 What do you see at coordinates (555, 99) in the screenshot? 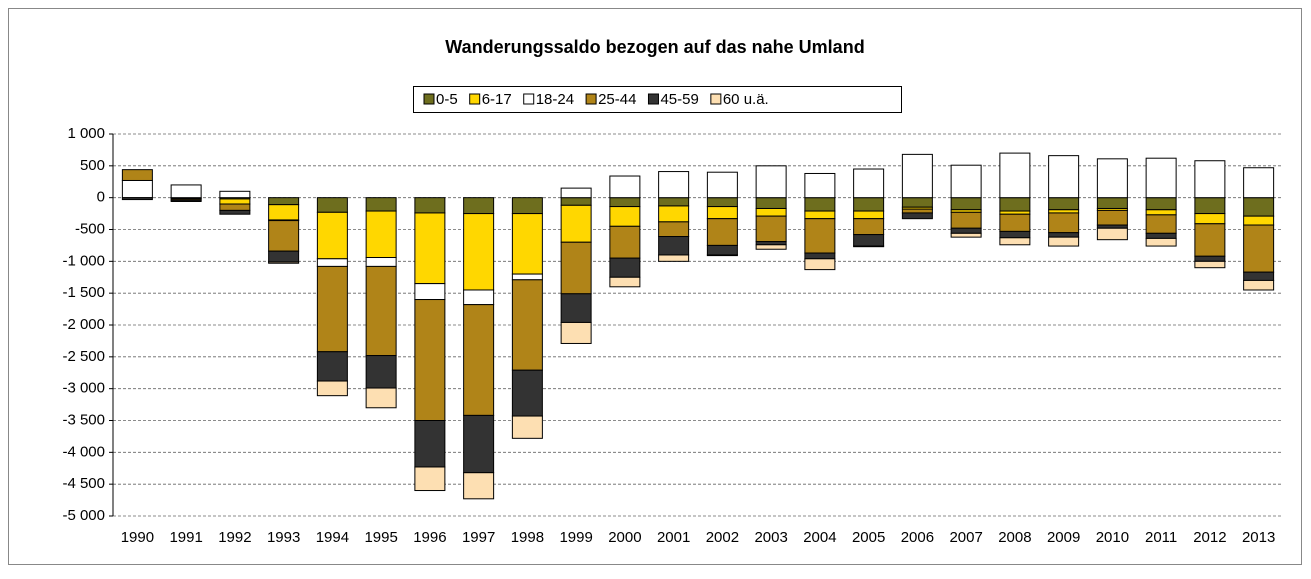
I see `legend-label: 18-24` at bounding box center [555, 99].